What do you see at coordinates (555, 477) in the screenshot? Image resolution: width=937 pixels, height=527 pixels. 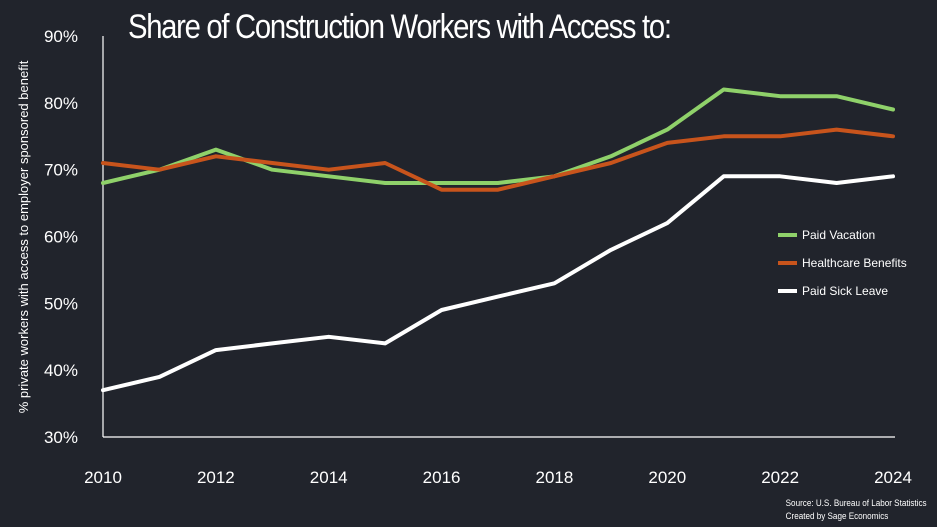 I see `x-tick-label: 2018` at bounding box center [555, 477].